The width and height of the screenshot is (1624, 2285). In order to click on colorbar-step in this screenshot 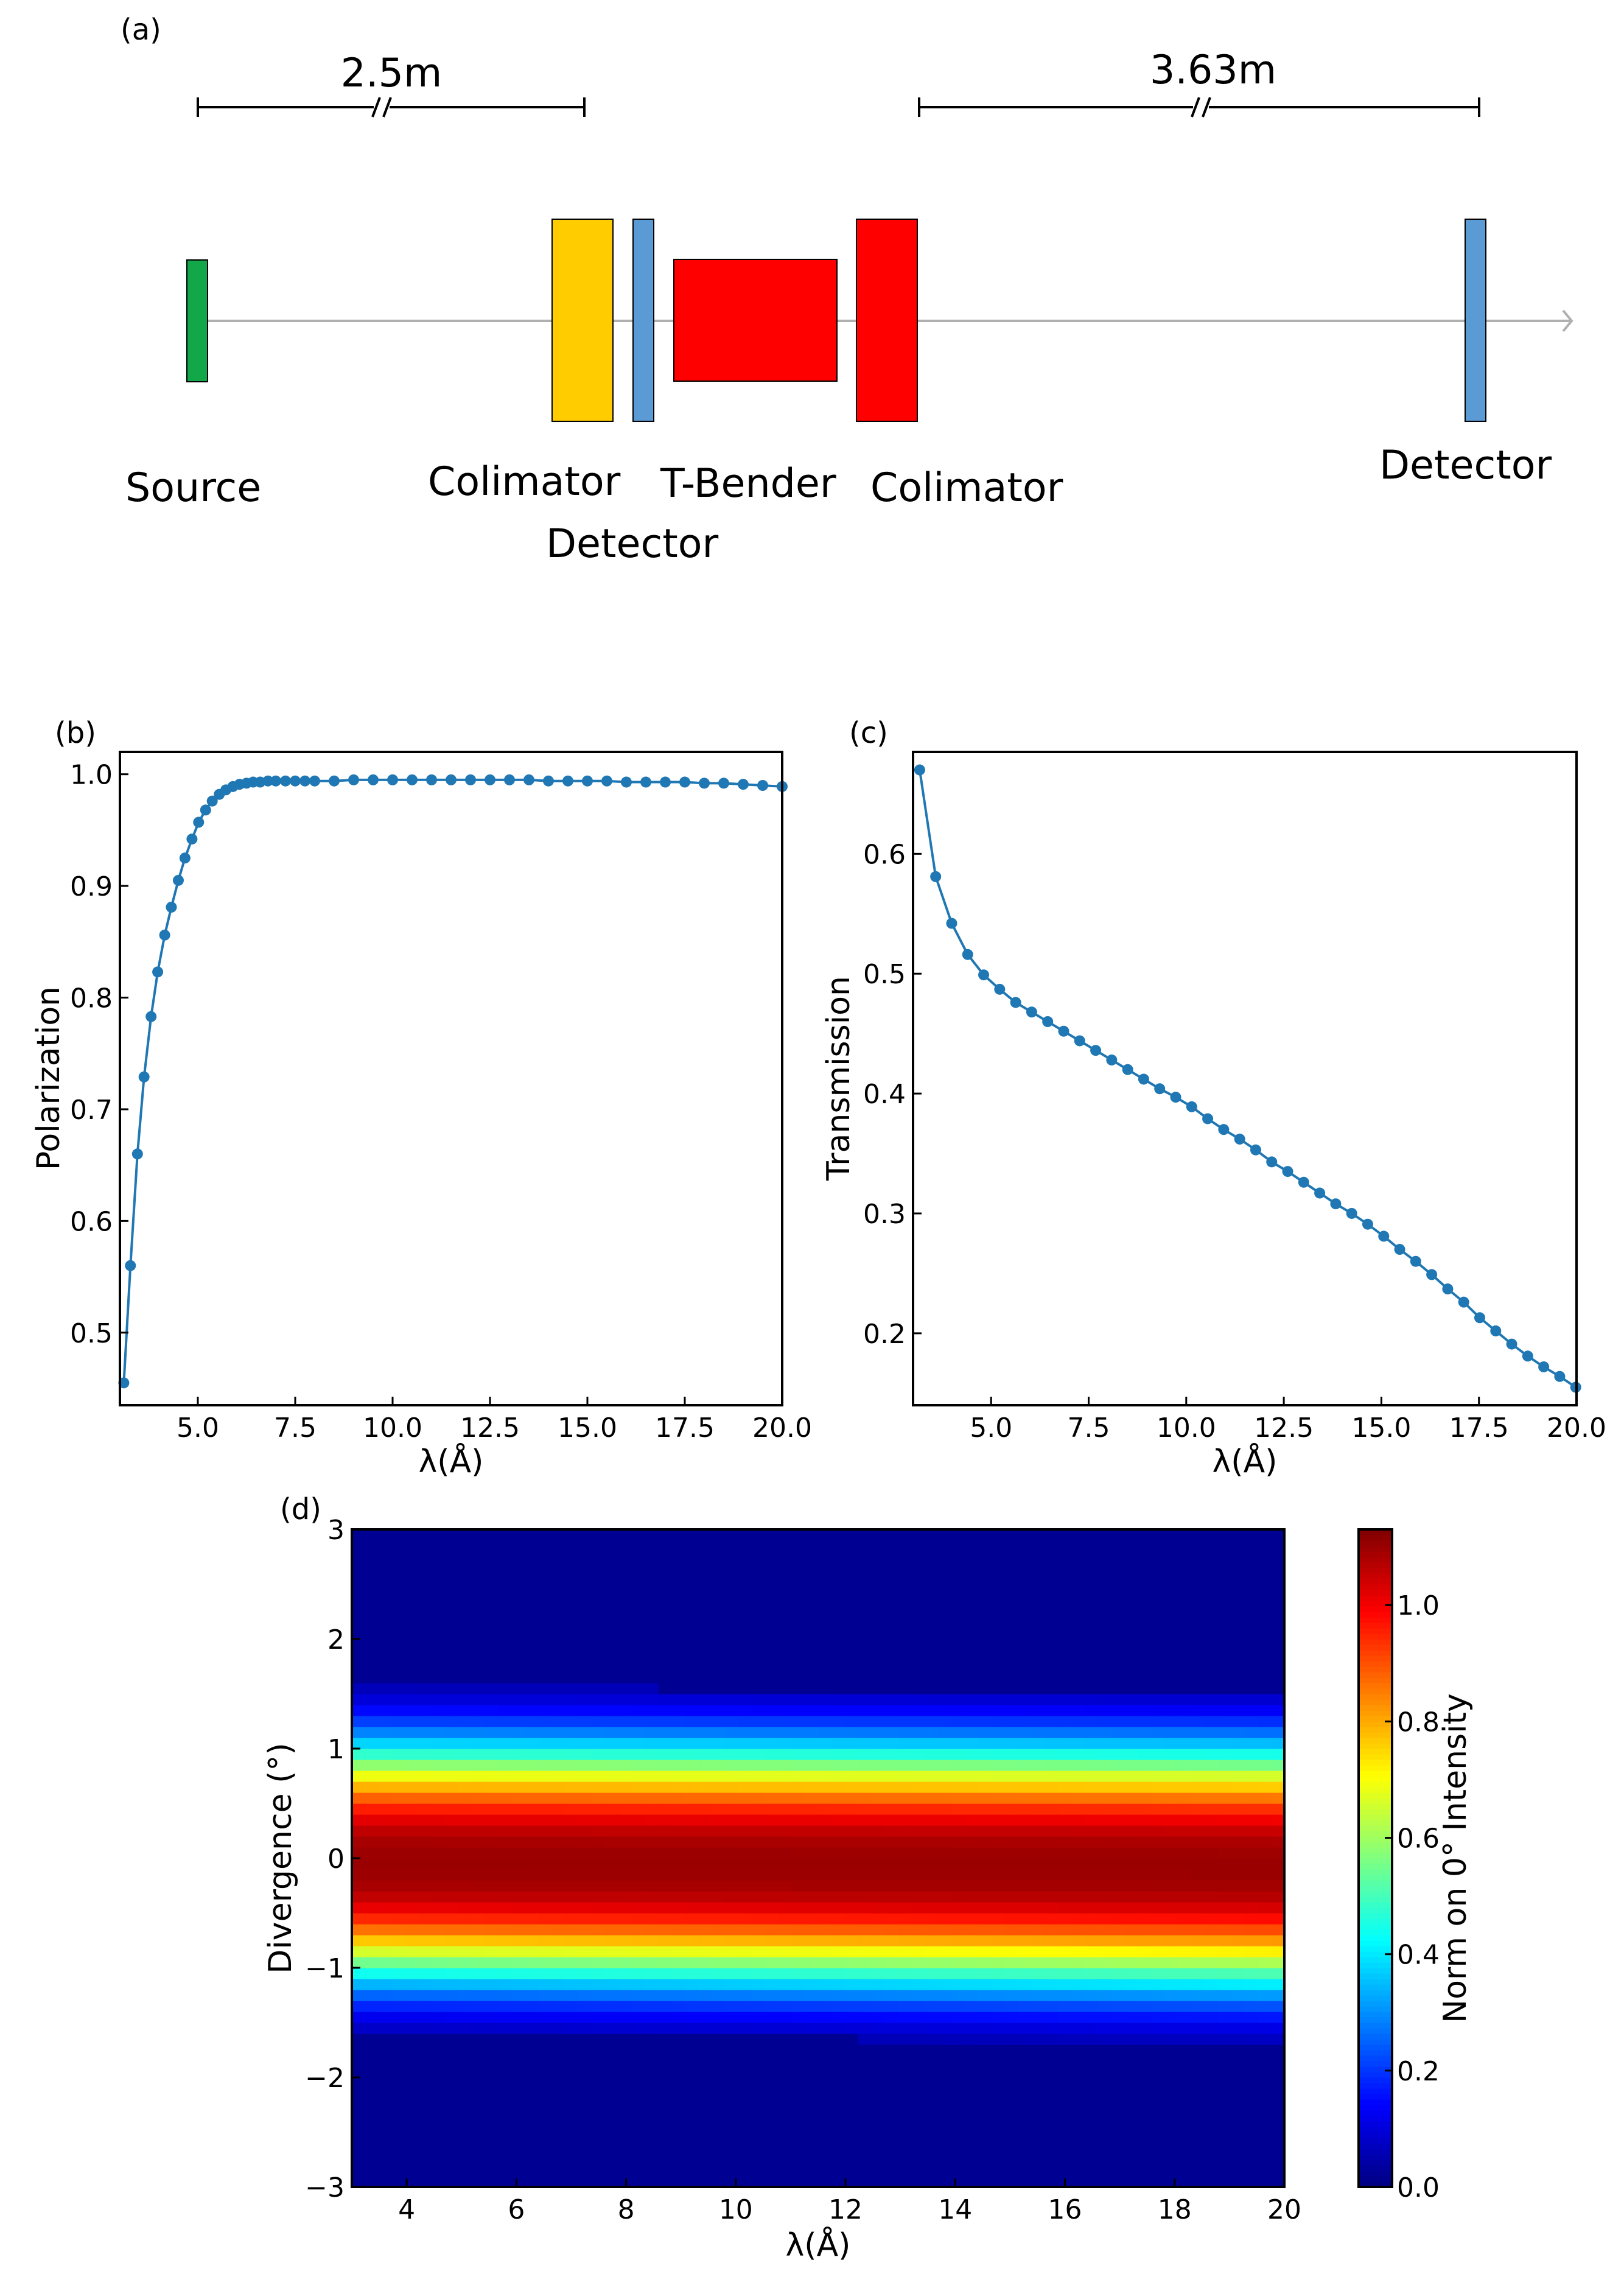, I will do `click(1375, 2064)`.